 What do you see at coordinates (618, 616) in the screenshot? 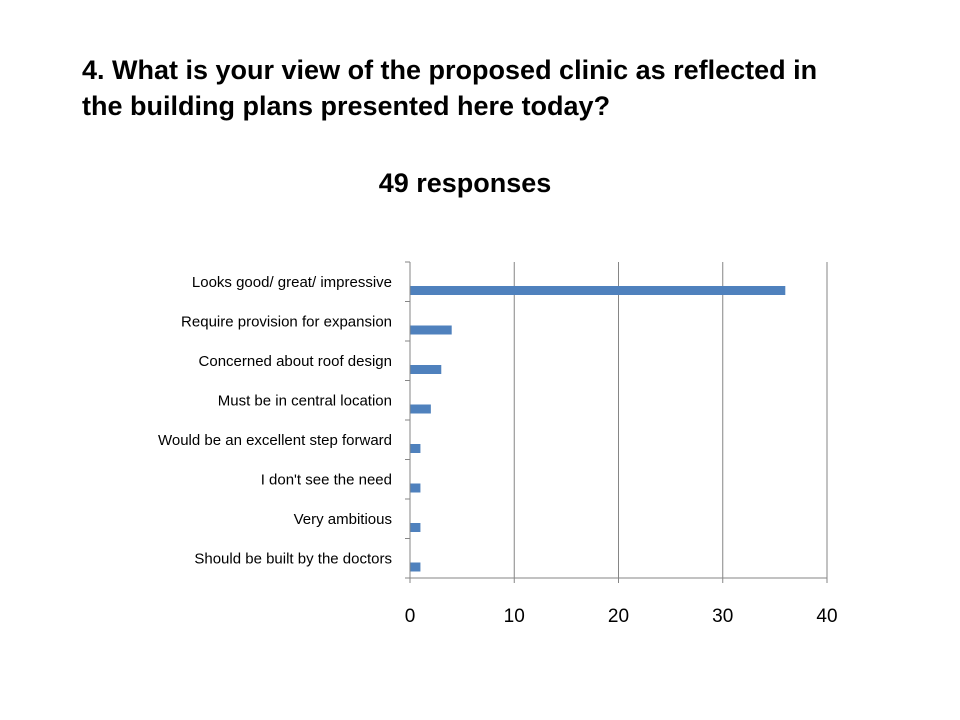
I see `x-tick-label: 20` at bounding box center [618, 616].